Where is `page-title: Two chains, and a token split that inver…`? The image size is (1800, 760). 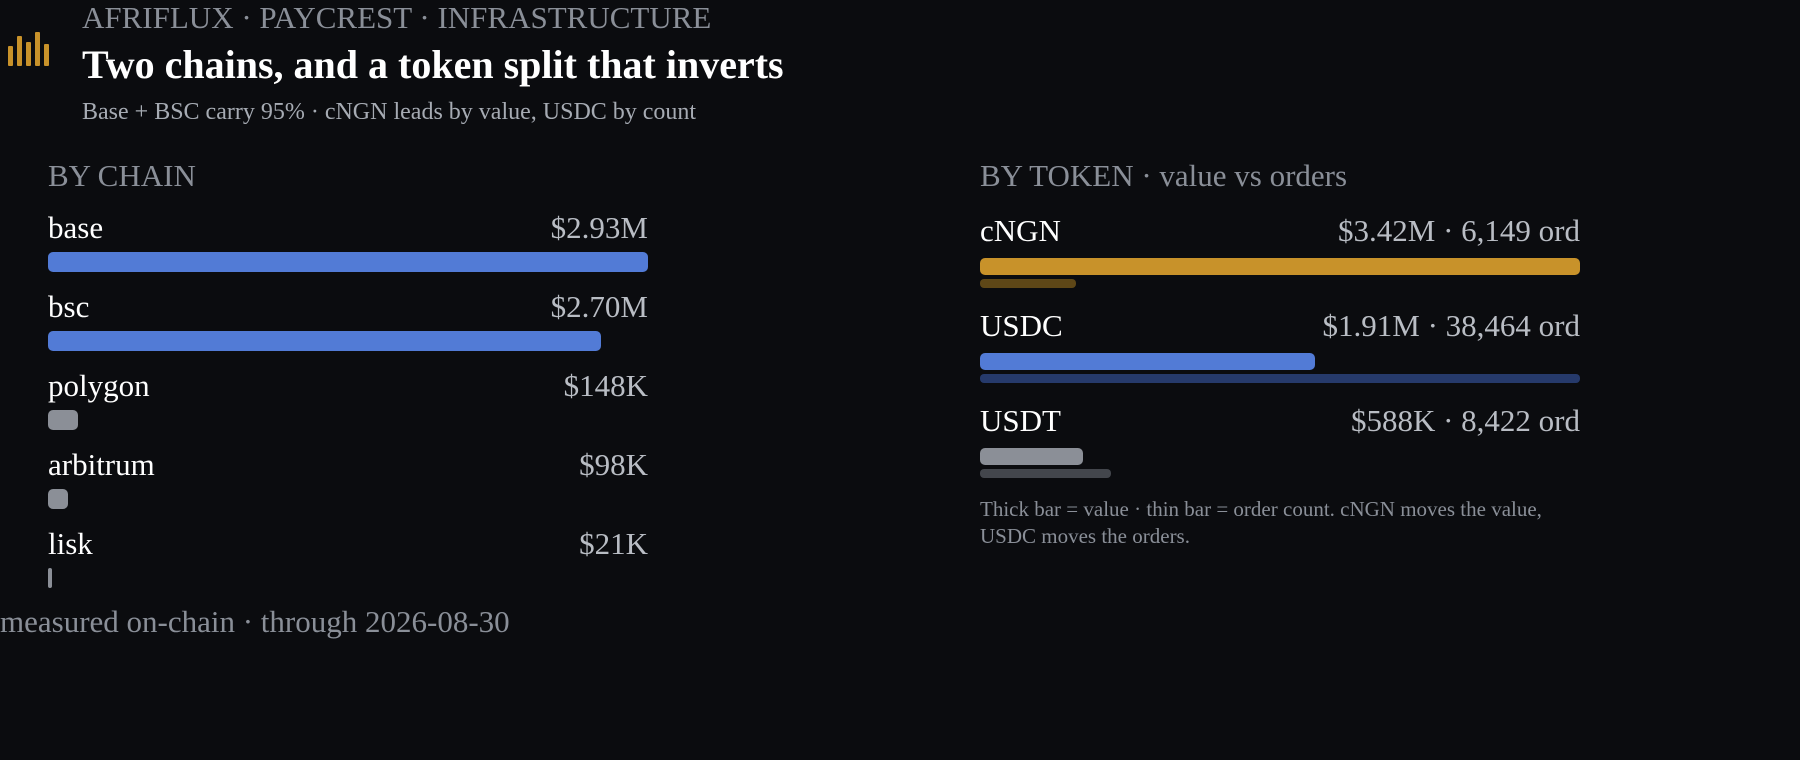 page-title: Two chains, and a token split that inver… is located at coordinates (433, 64).